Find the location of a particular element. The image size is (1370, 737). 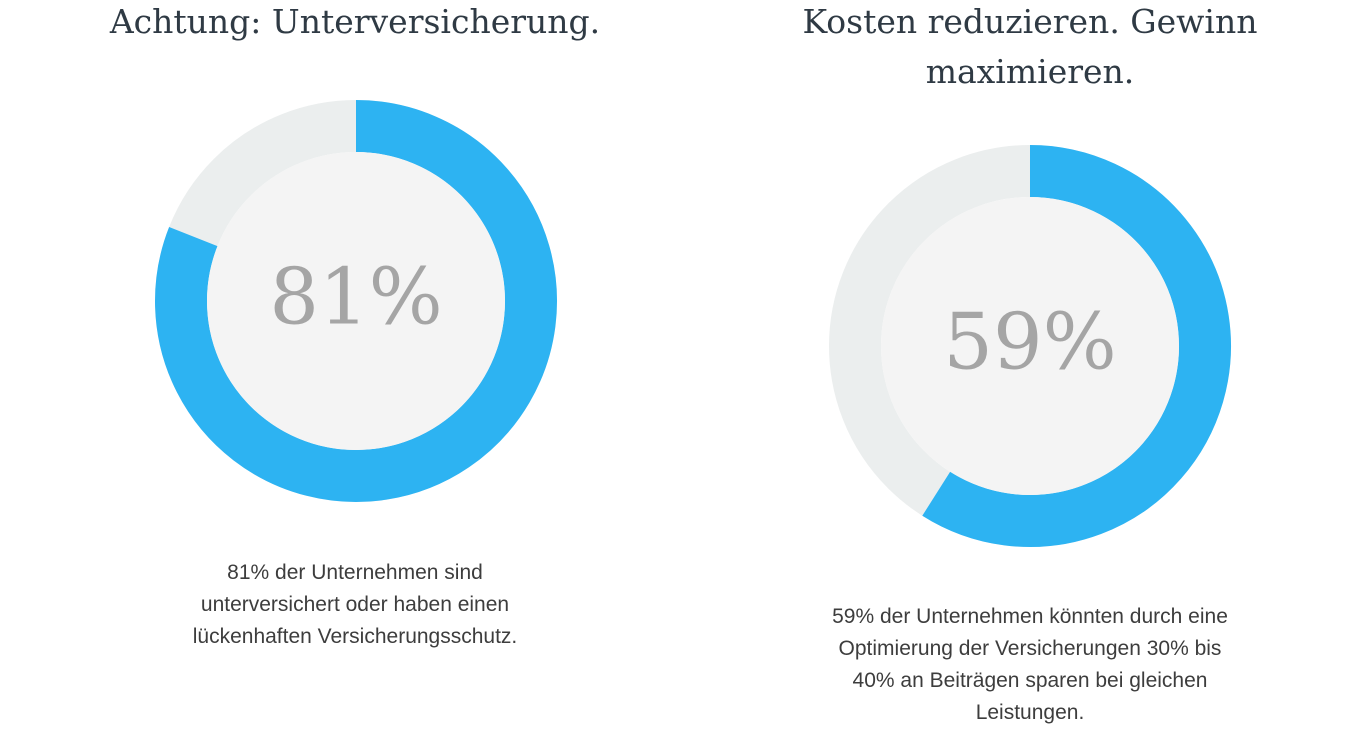

percentage-label: 81% is located at coordinates (355, 298).